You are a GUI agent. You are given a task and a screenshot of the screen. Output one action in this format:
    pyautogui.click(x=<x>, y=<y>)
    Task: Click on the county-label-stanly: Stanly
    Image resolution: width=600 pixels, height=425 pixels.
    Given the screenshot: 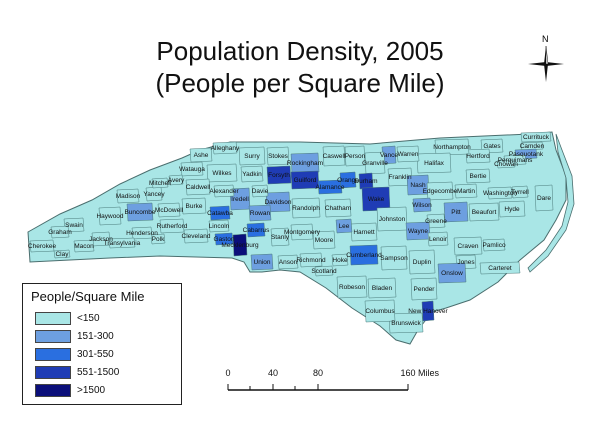 What is the action you would take?
    pyautogui.click(x=280, y=237)
    